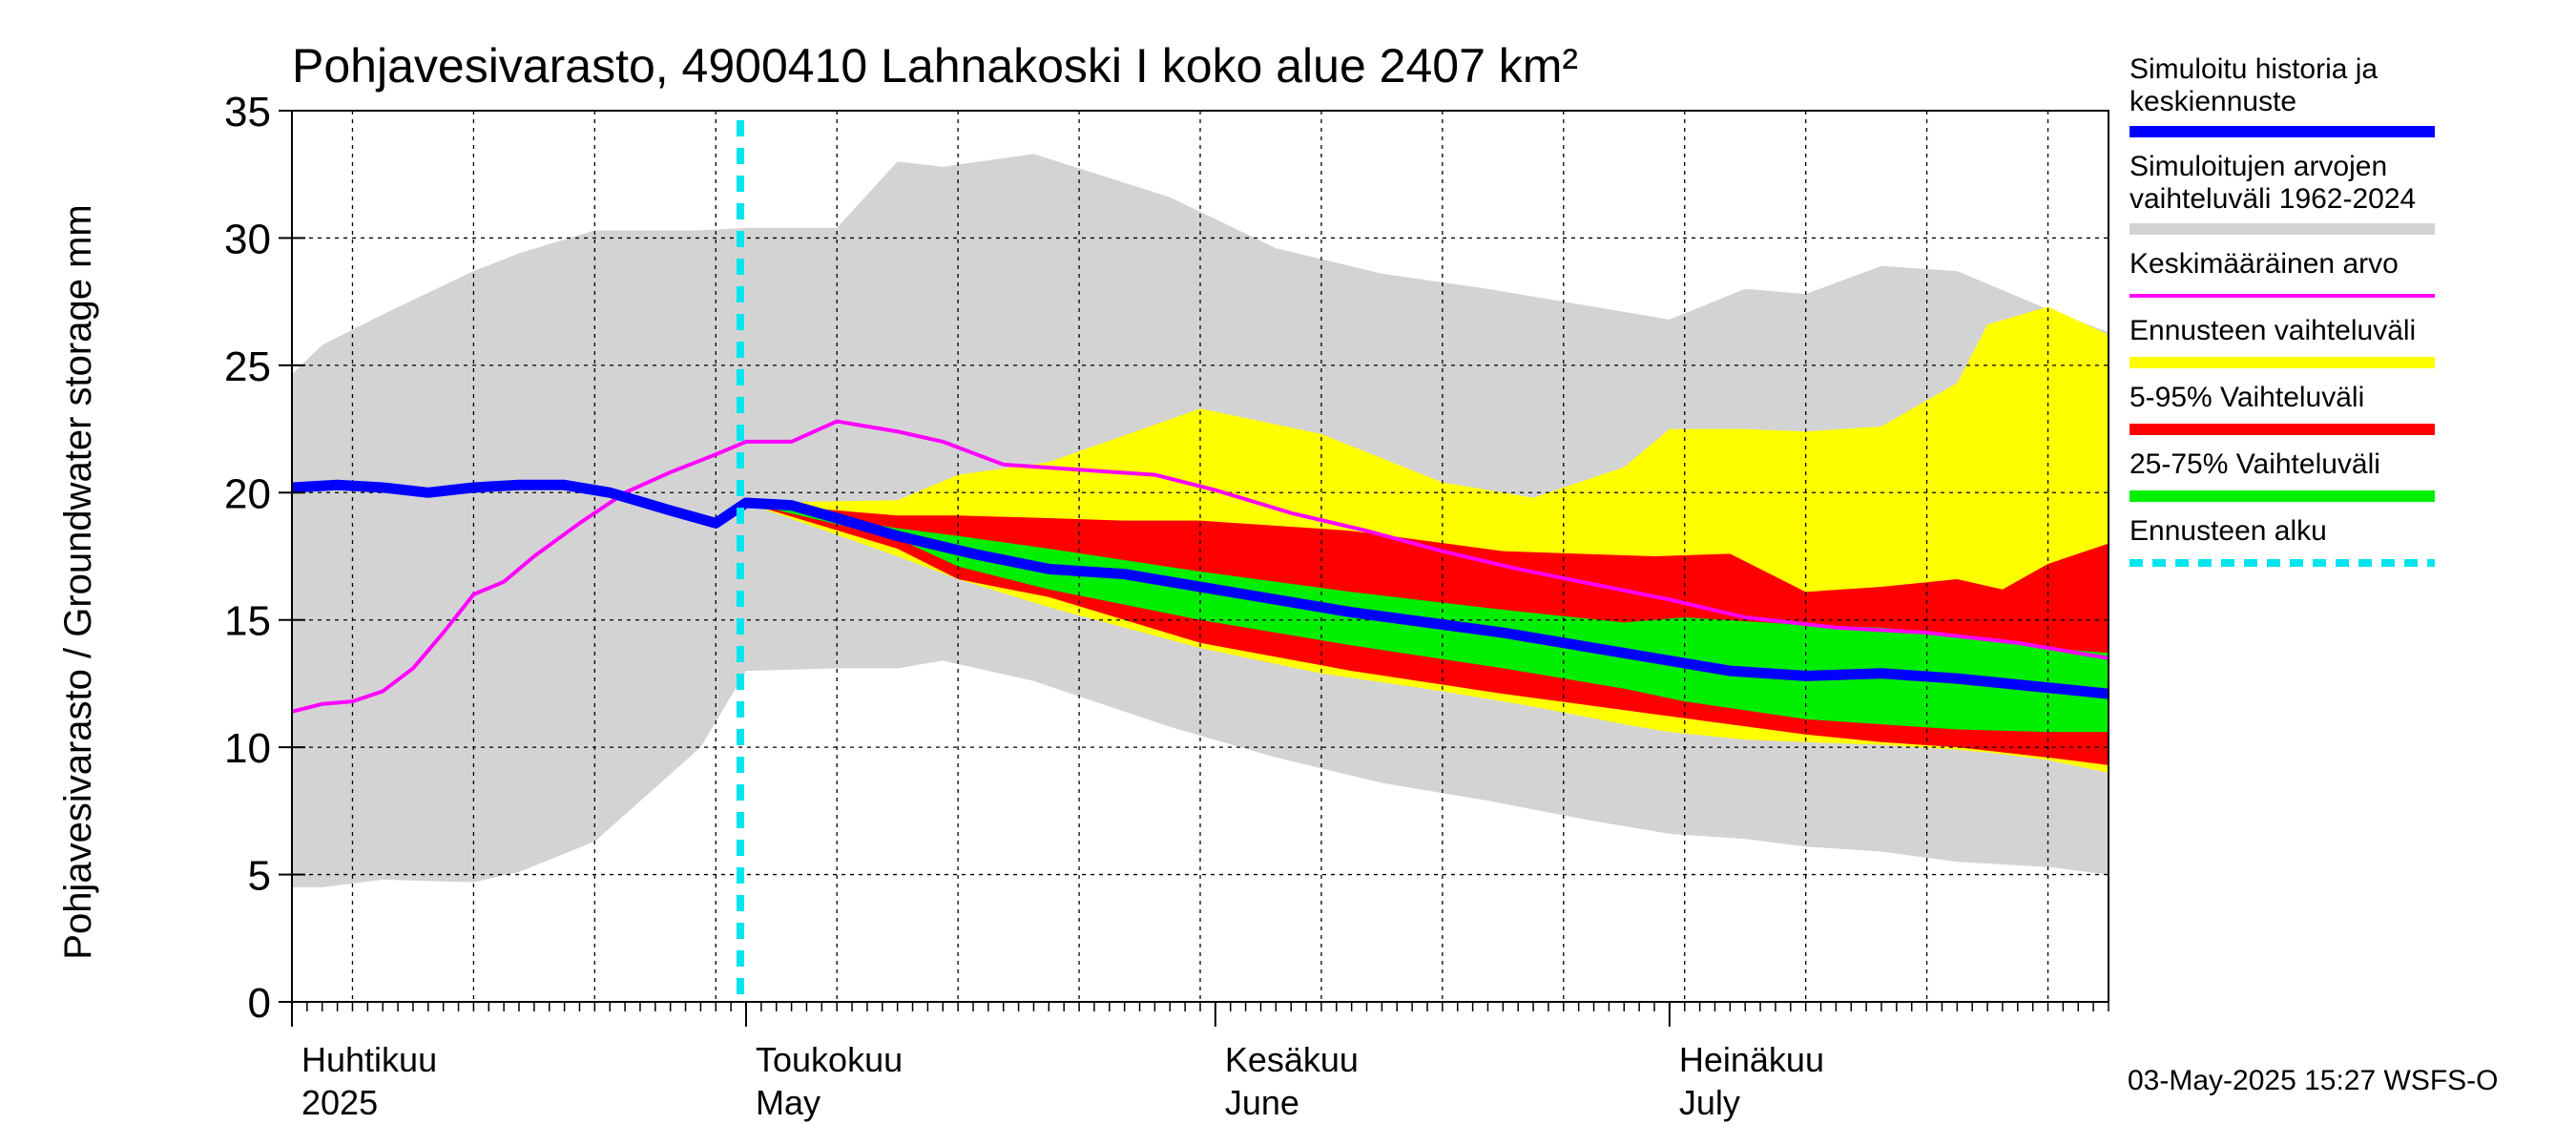 The image size is (2576, 1145). I want to click on y-tick-label: 0, so click(259, 1004).